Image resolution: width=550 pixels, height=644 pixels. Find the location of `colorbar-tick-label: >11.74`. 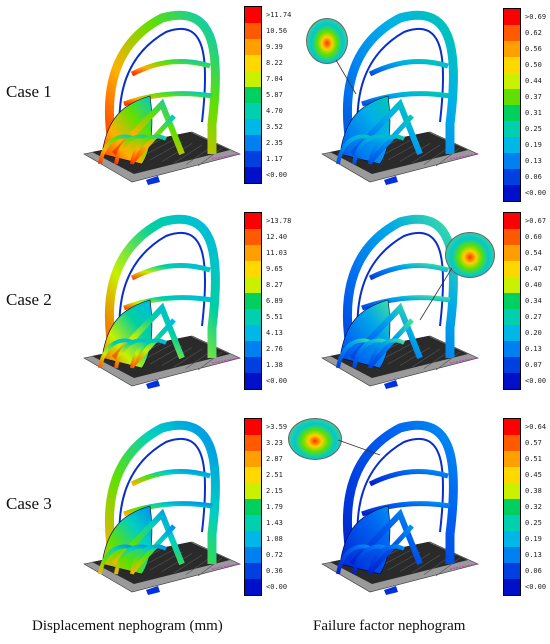

colorbar-tick-label: >11.74 is located at coordinates (279, 15).